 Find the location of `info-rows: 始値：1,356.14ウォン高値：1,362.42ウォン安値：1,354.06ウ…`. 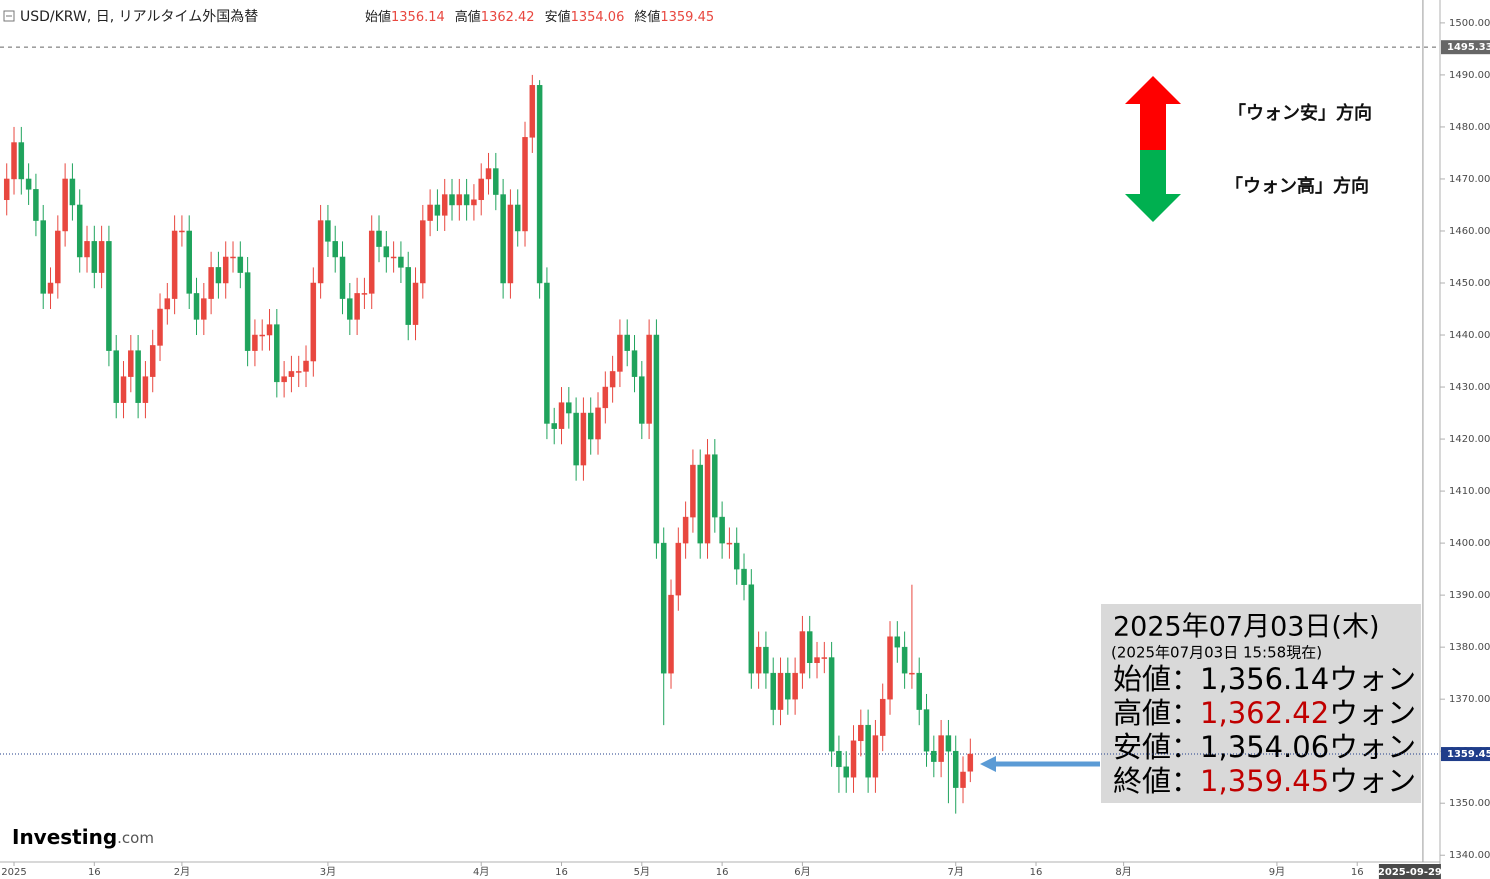

info-rows: 始値：1,356.14ウォン高値：1,362.42ウォン安値：1,354.06ウ… is located at coordinates (1264, 730).